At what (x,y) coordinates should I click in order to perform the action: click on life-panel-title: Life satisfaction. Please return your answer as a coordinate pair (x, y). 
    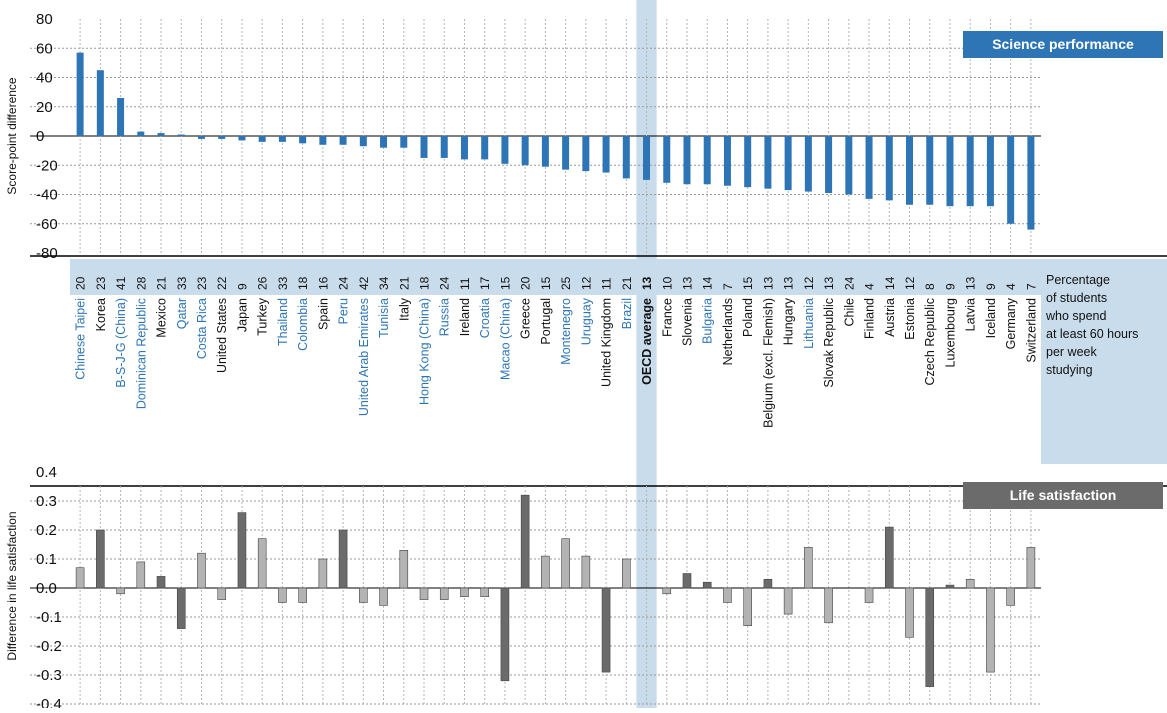
    Looking at the image, I should click on (1063, 495).